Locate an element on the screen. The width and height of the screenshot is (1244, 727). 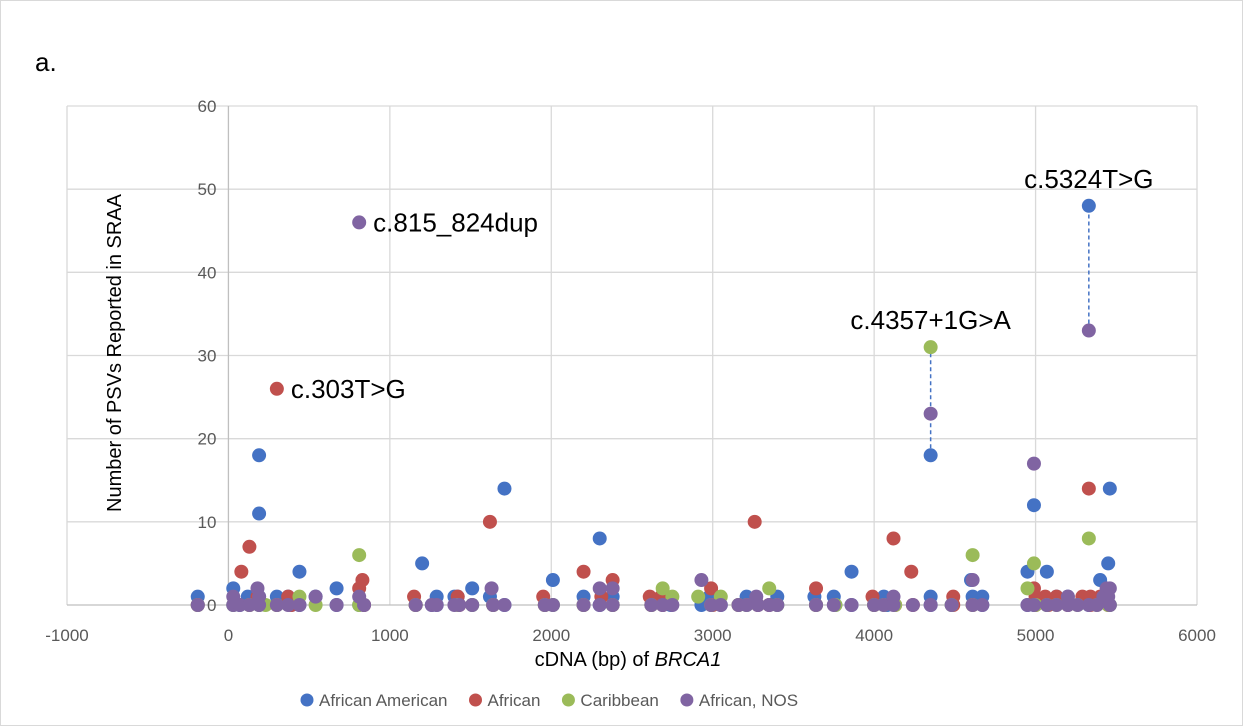
legend-label: Caribbean is located at coordinates (619, 700).